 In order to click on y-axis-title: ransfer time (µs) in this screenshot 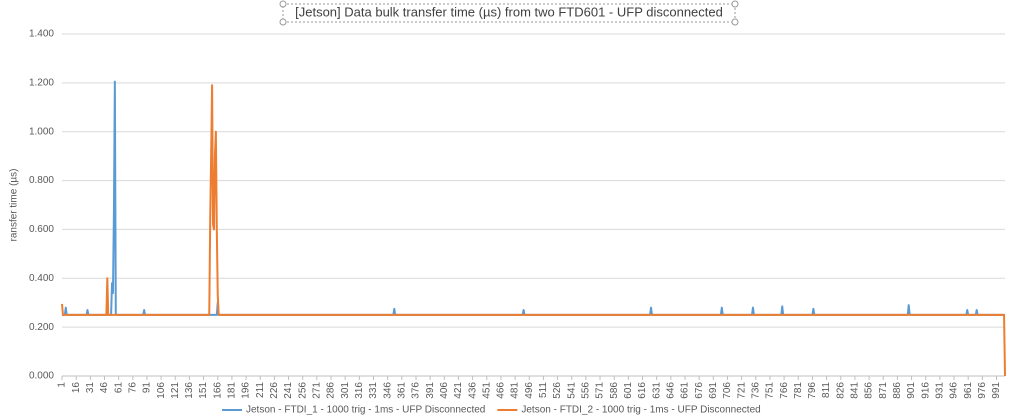, I will do `click(14, 205)`.